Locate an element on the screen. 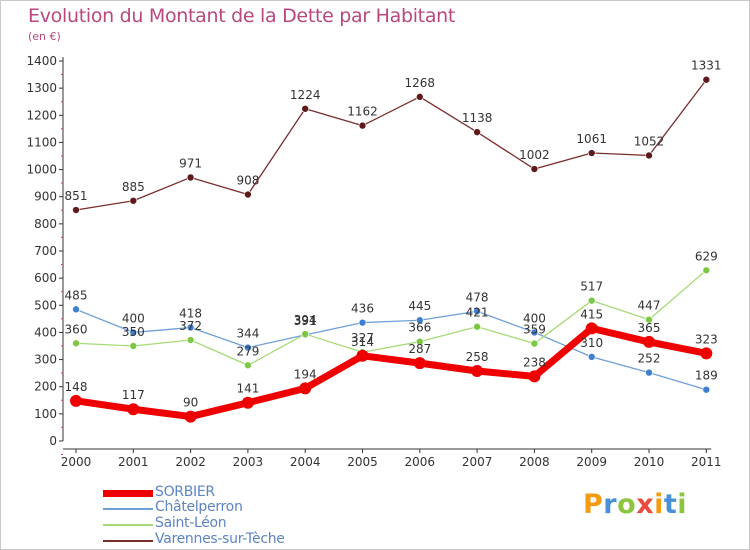  x-tick-label: 2002 is located at coordinates (190, 462).